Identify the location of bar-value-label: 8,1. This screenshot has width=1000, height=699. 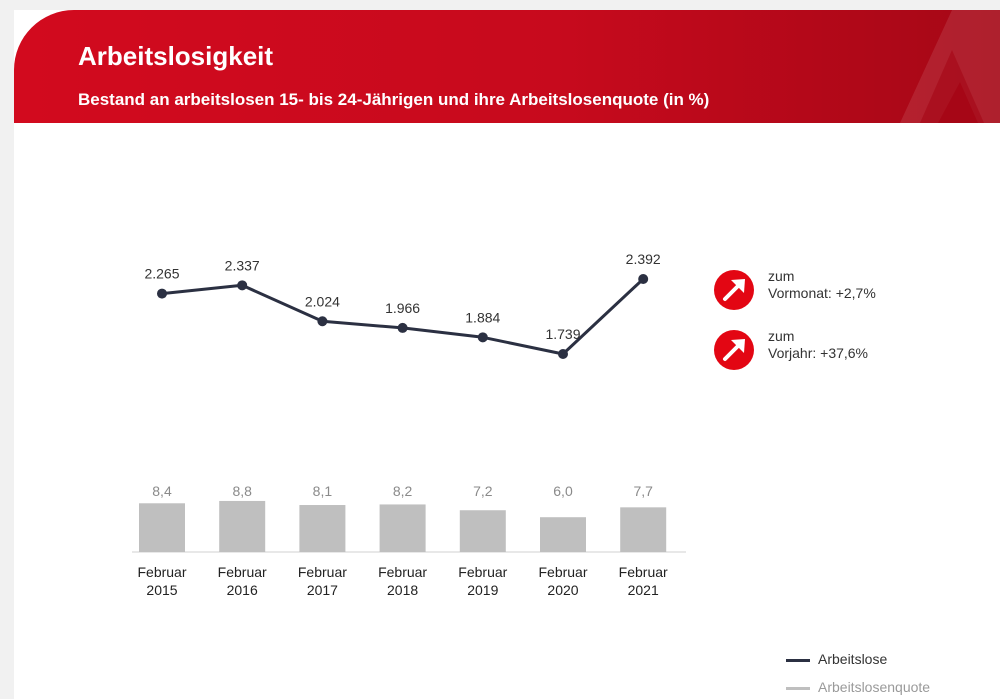
(323, 491).